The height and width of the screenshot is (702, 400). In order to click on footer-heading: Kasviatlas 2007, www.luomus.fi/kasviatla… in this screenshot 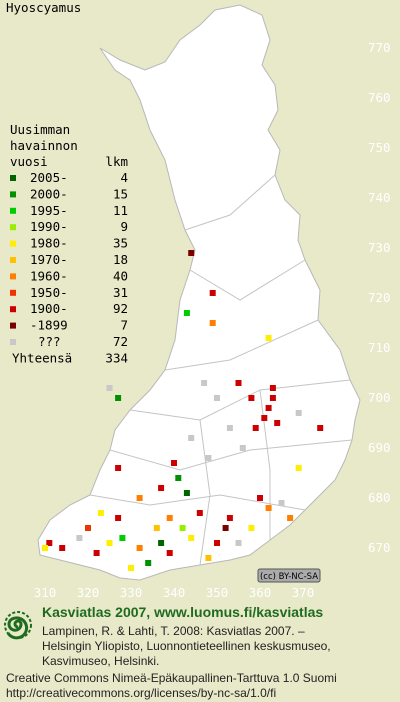, I will do `click(182, 612)`.